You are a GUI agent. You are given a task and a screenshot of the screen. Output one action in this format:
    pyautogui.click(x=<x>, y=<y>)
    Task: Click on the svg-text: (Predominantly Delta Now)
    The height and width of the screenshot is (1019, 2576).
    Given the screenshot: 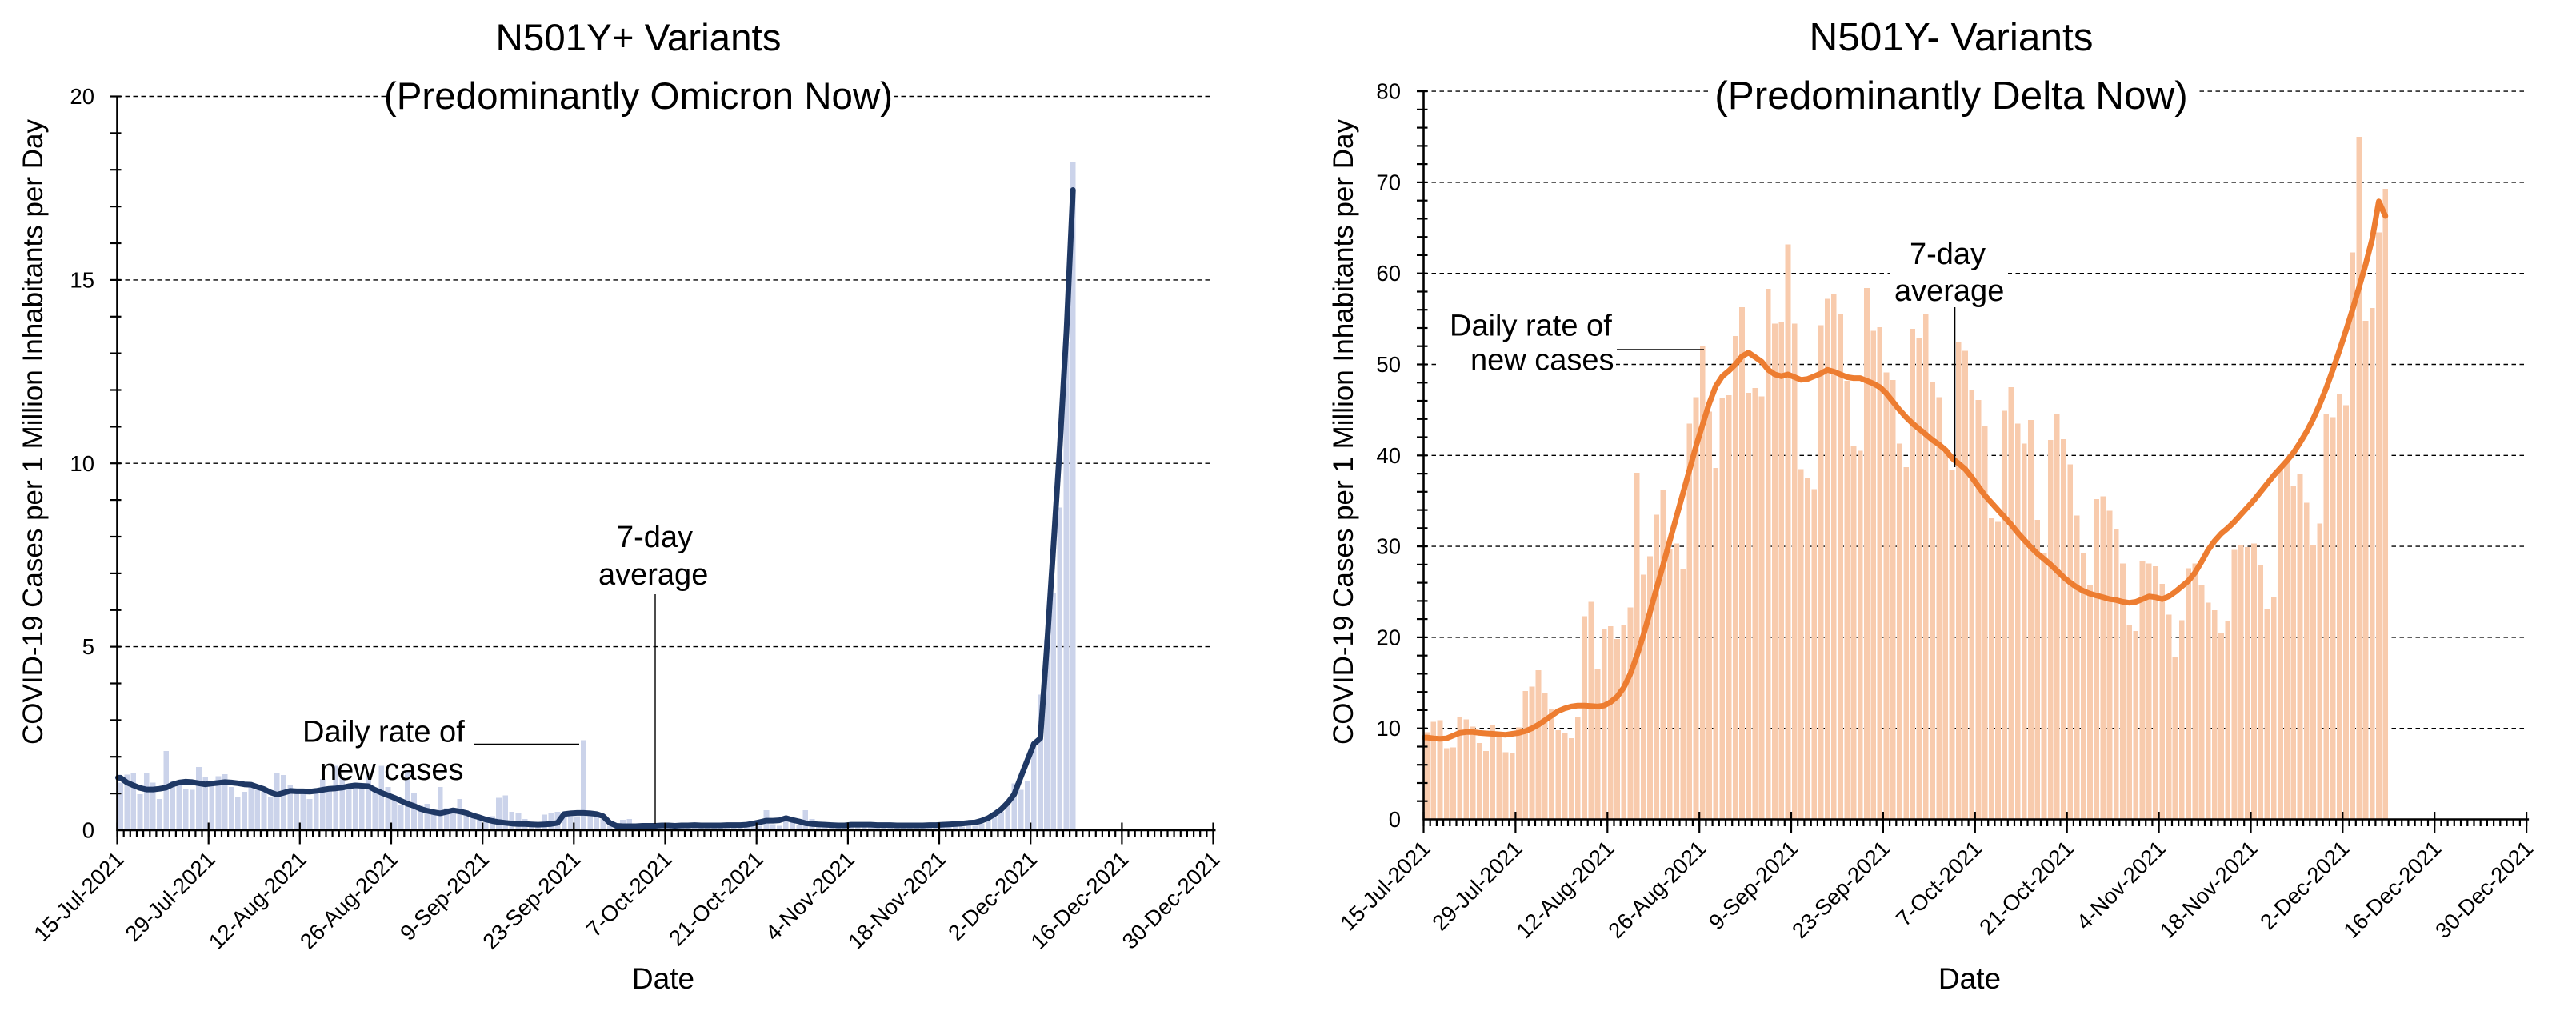 What is the action you would take?
    pyautogui.click(x=1950, y=96)
    